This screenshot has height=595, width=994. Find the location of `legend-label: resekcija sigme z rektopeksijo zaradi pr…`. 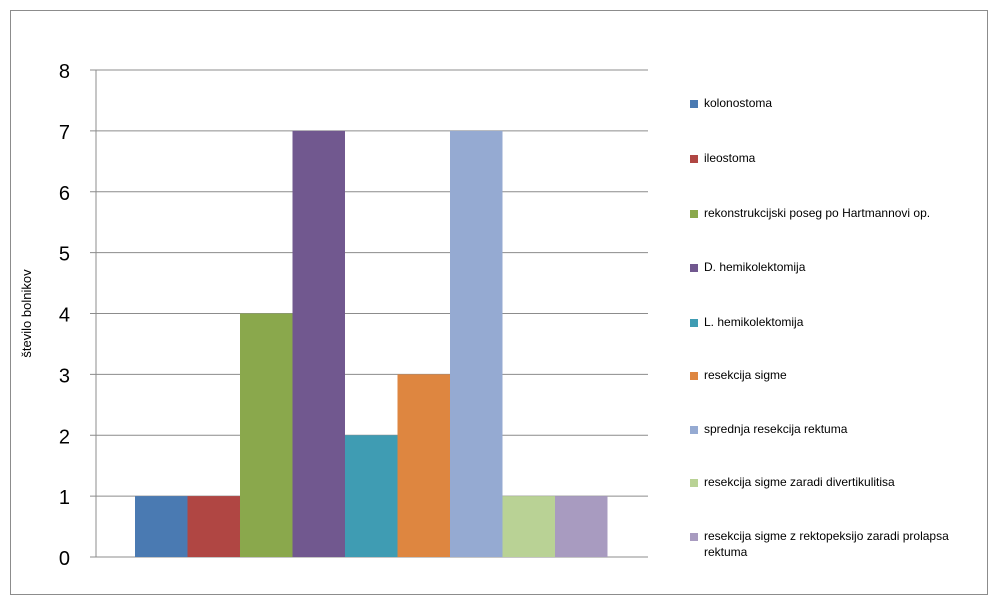

legend-label: resekcija sigme z rektopeksijo zaradi pr… is located at coordinates (826, 544).